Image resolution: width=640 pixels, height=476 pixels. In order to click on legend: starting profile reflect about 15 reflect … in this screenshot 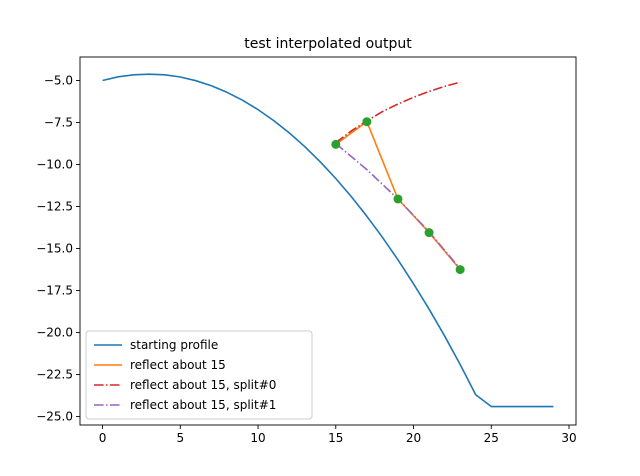, I will do `click(199, 375)`.